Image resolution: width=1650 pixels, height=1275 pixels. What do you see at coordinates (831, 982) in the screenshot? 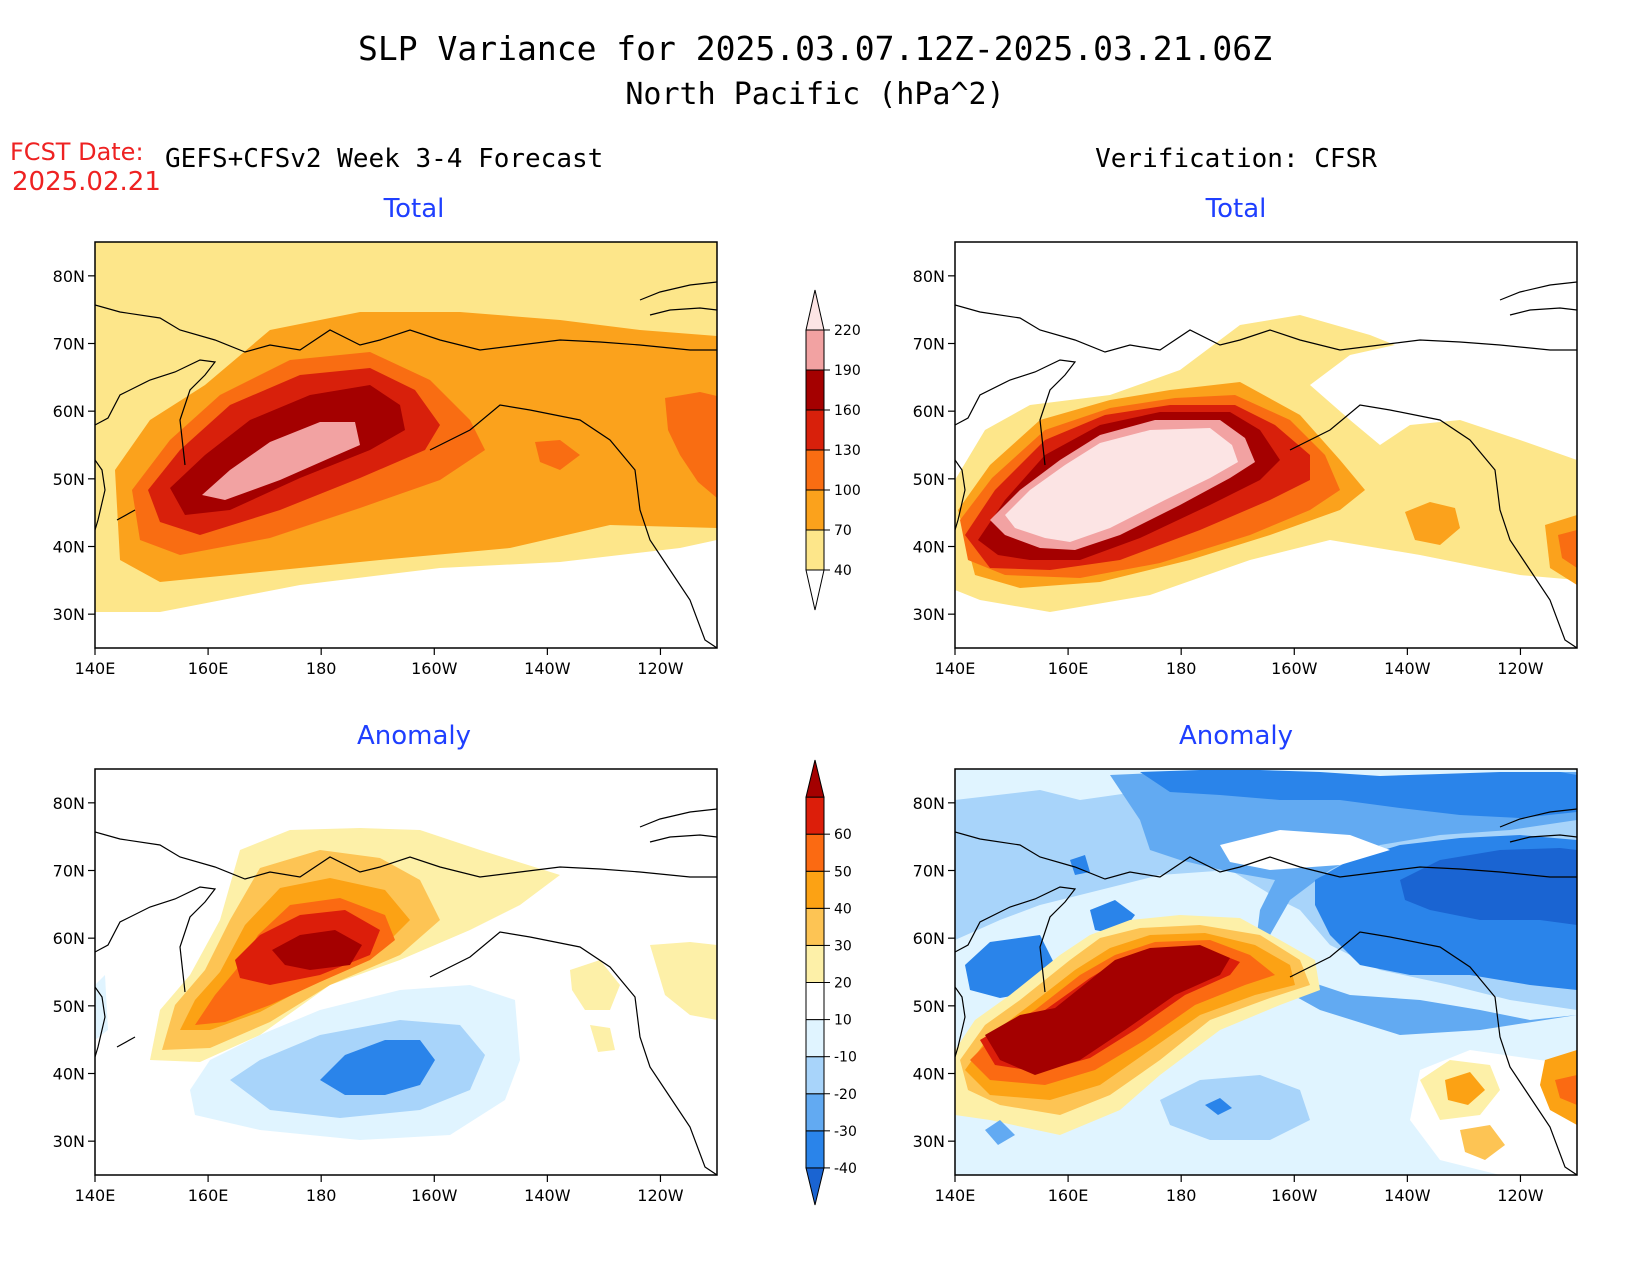
I see `colorbar-anomaly: -40 -30 -20 -10 10 20 30 40 50 60` at bounding box center [831, 982].